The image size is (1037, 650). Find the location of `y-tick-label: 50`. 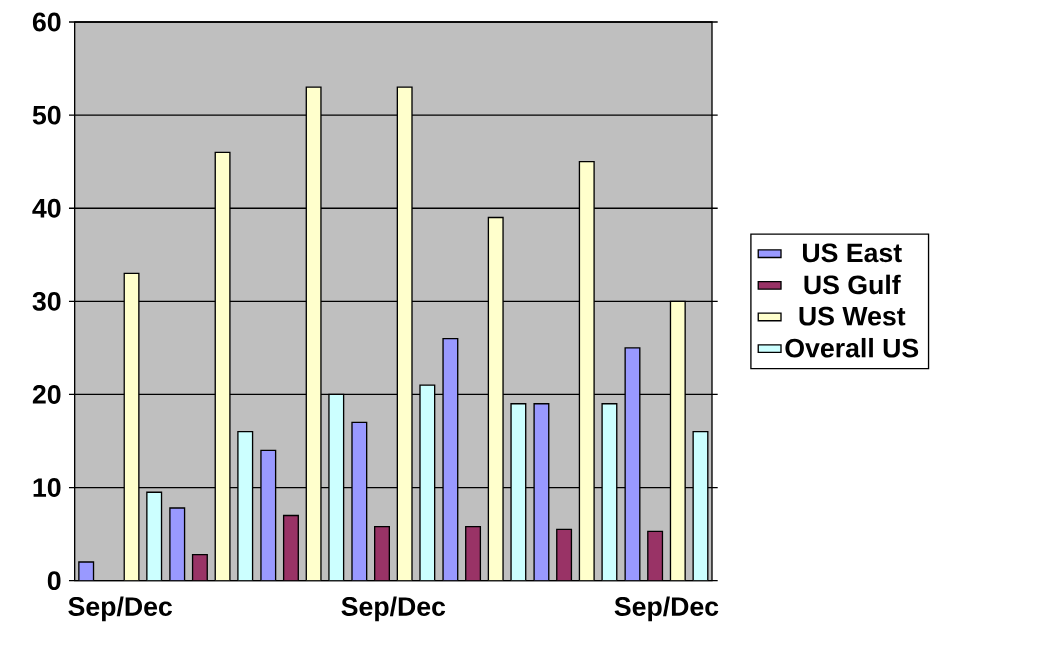

y-tick-label: 50 is located at coordinates (46, 115).